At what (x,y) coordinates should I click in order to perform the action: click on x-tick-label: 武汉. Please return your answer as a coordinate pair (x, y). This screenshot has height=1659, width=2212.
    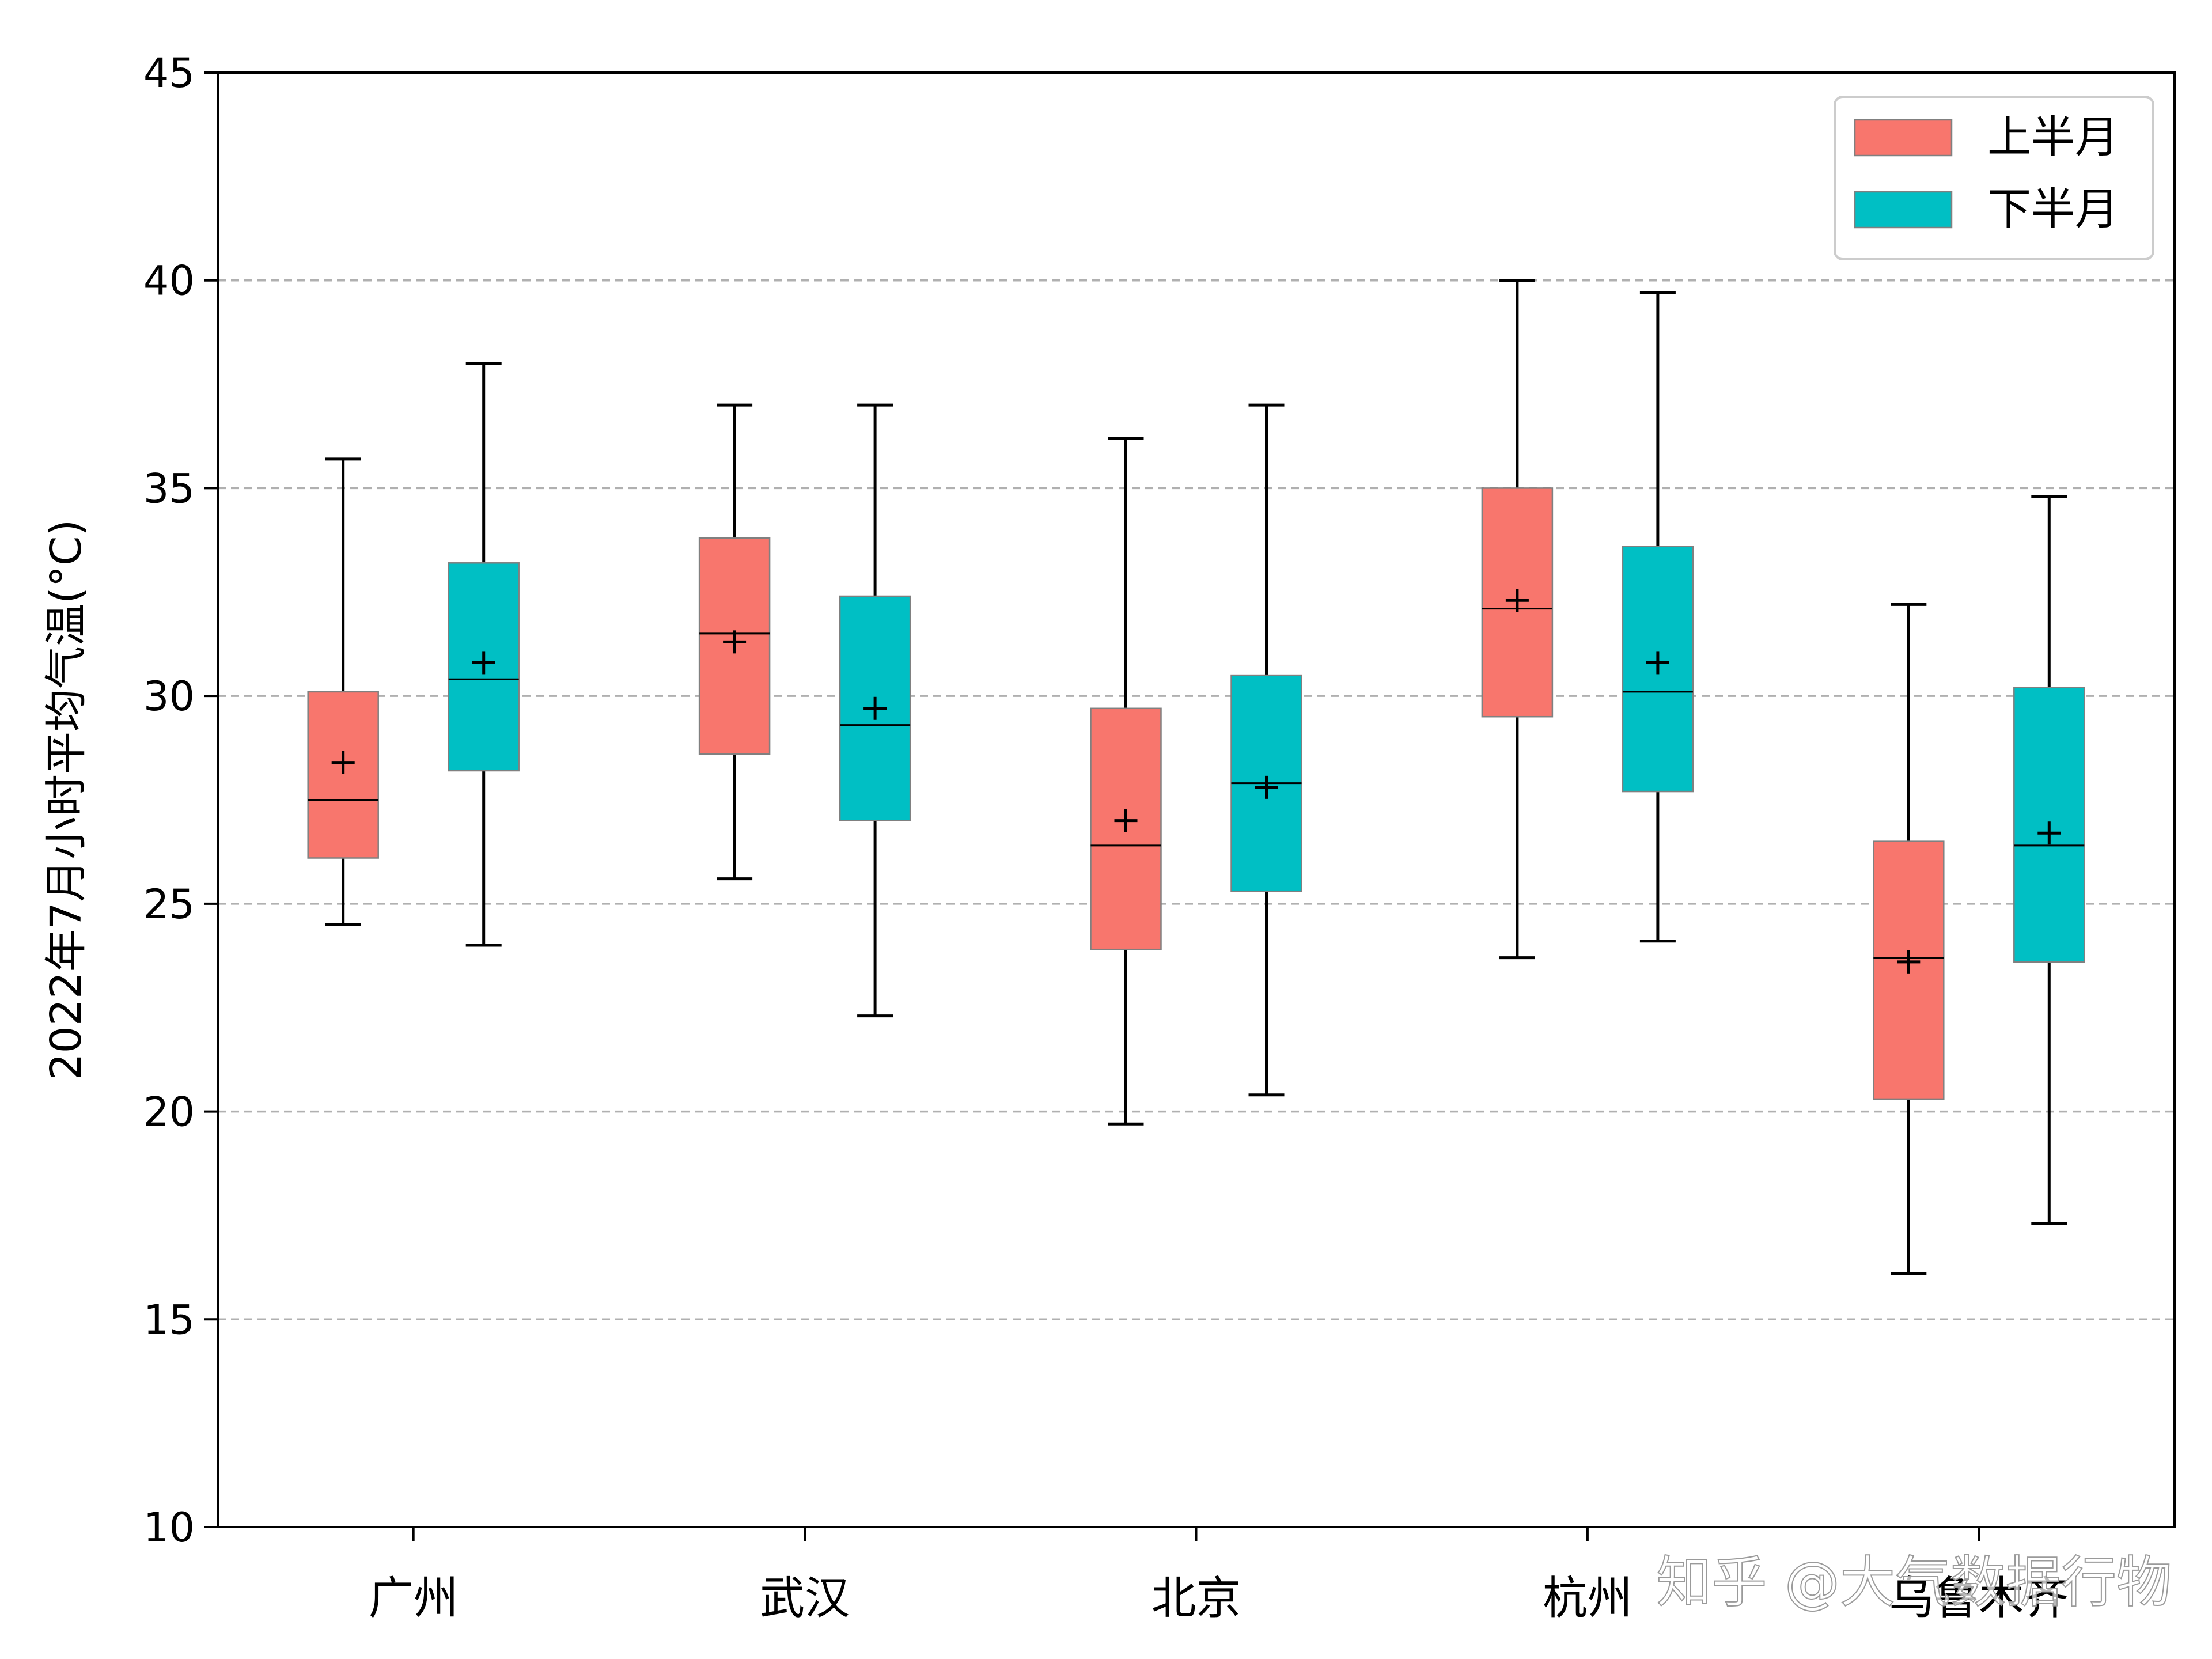
    Looking at the image, I should click on (805, 1598).